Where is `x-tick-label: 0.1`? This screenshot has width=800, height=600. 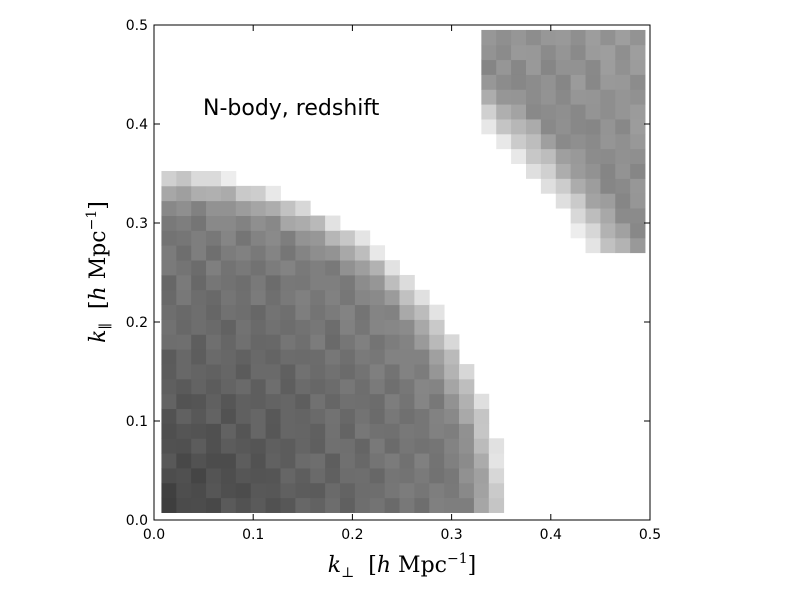 x-tick-label: 0.1 is located at coordinates (253, 535).